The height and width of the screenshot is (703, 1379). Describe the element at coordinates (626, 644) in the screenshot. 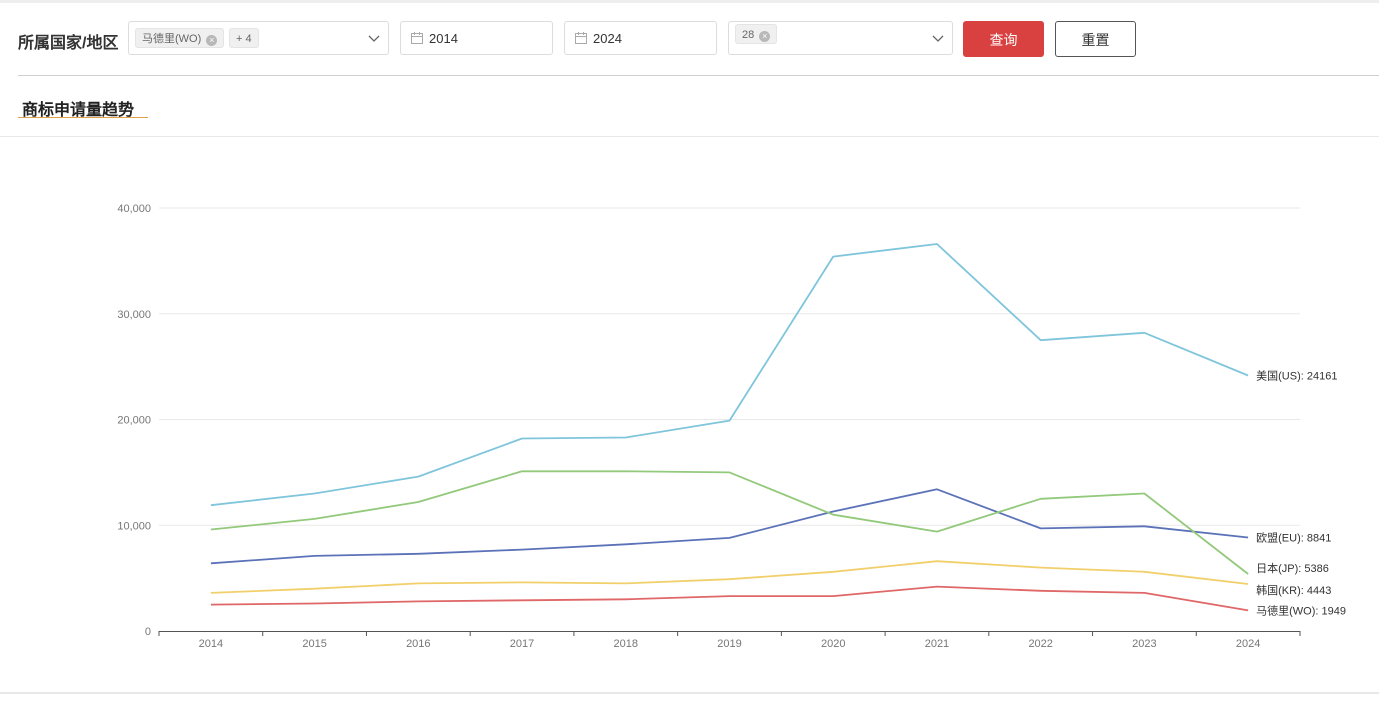

I see `x-tick-label: 2018` at that location.